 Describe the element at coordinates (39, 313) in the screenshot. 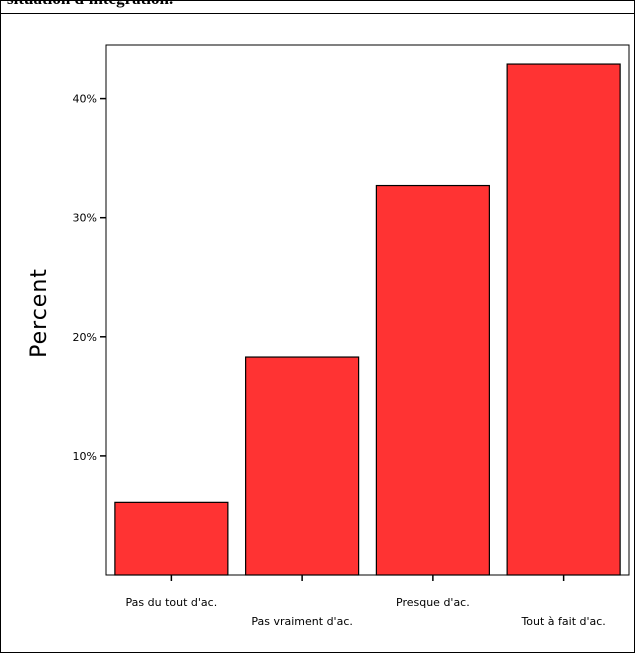

I see `y-axis-label: Percent` at that location.